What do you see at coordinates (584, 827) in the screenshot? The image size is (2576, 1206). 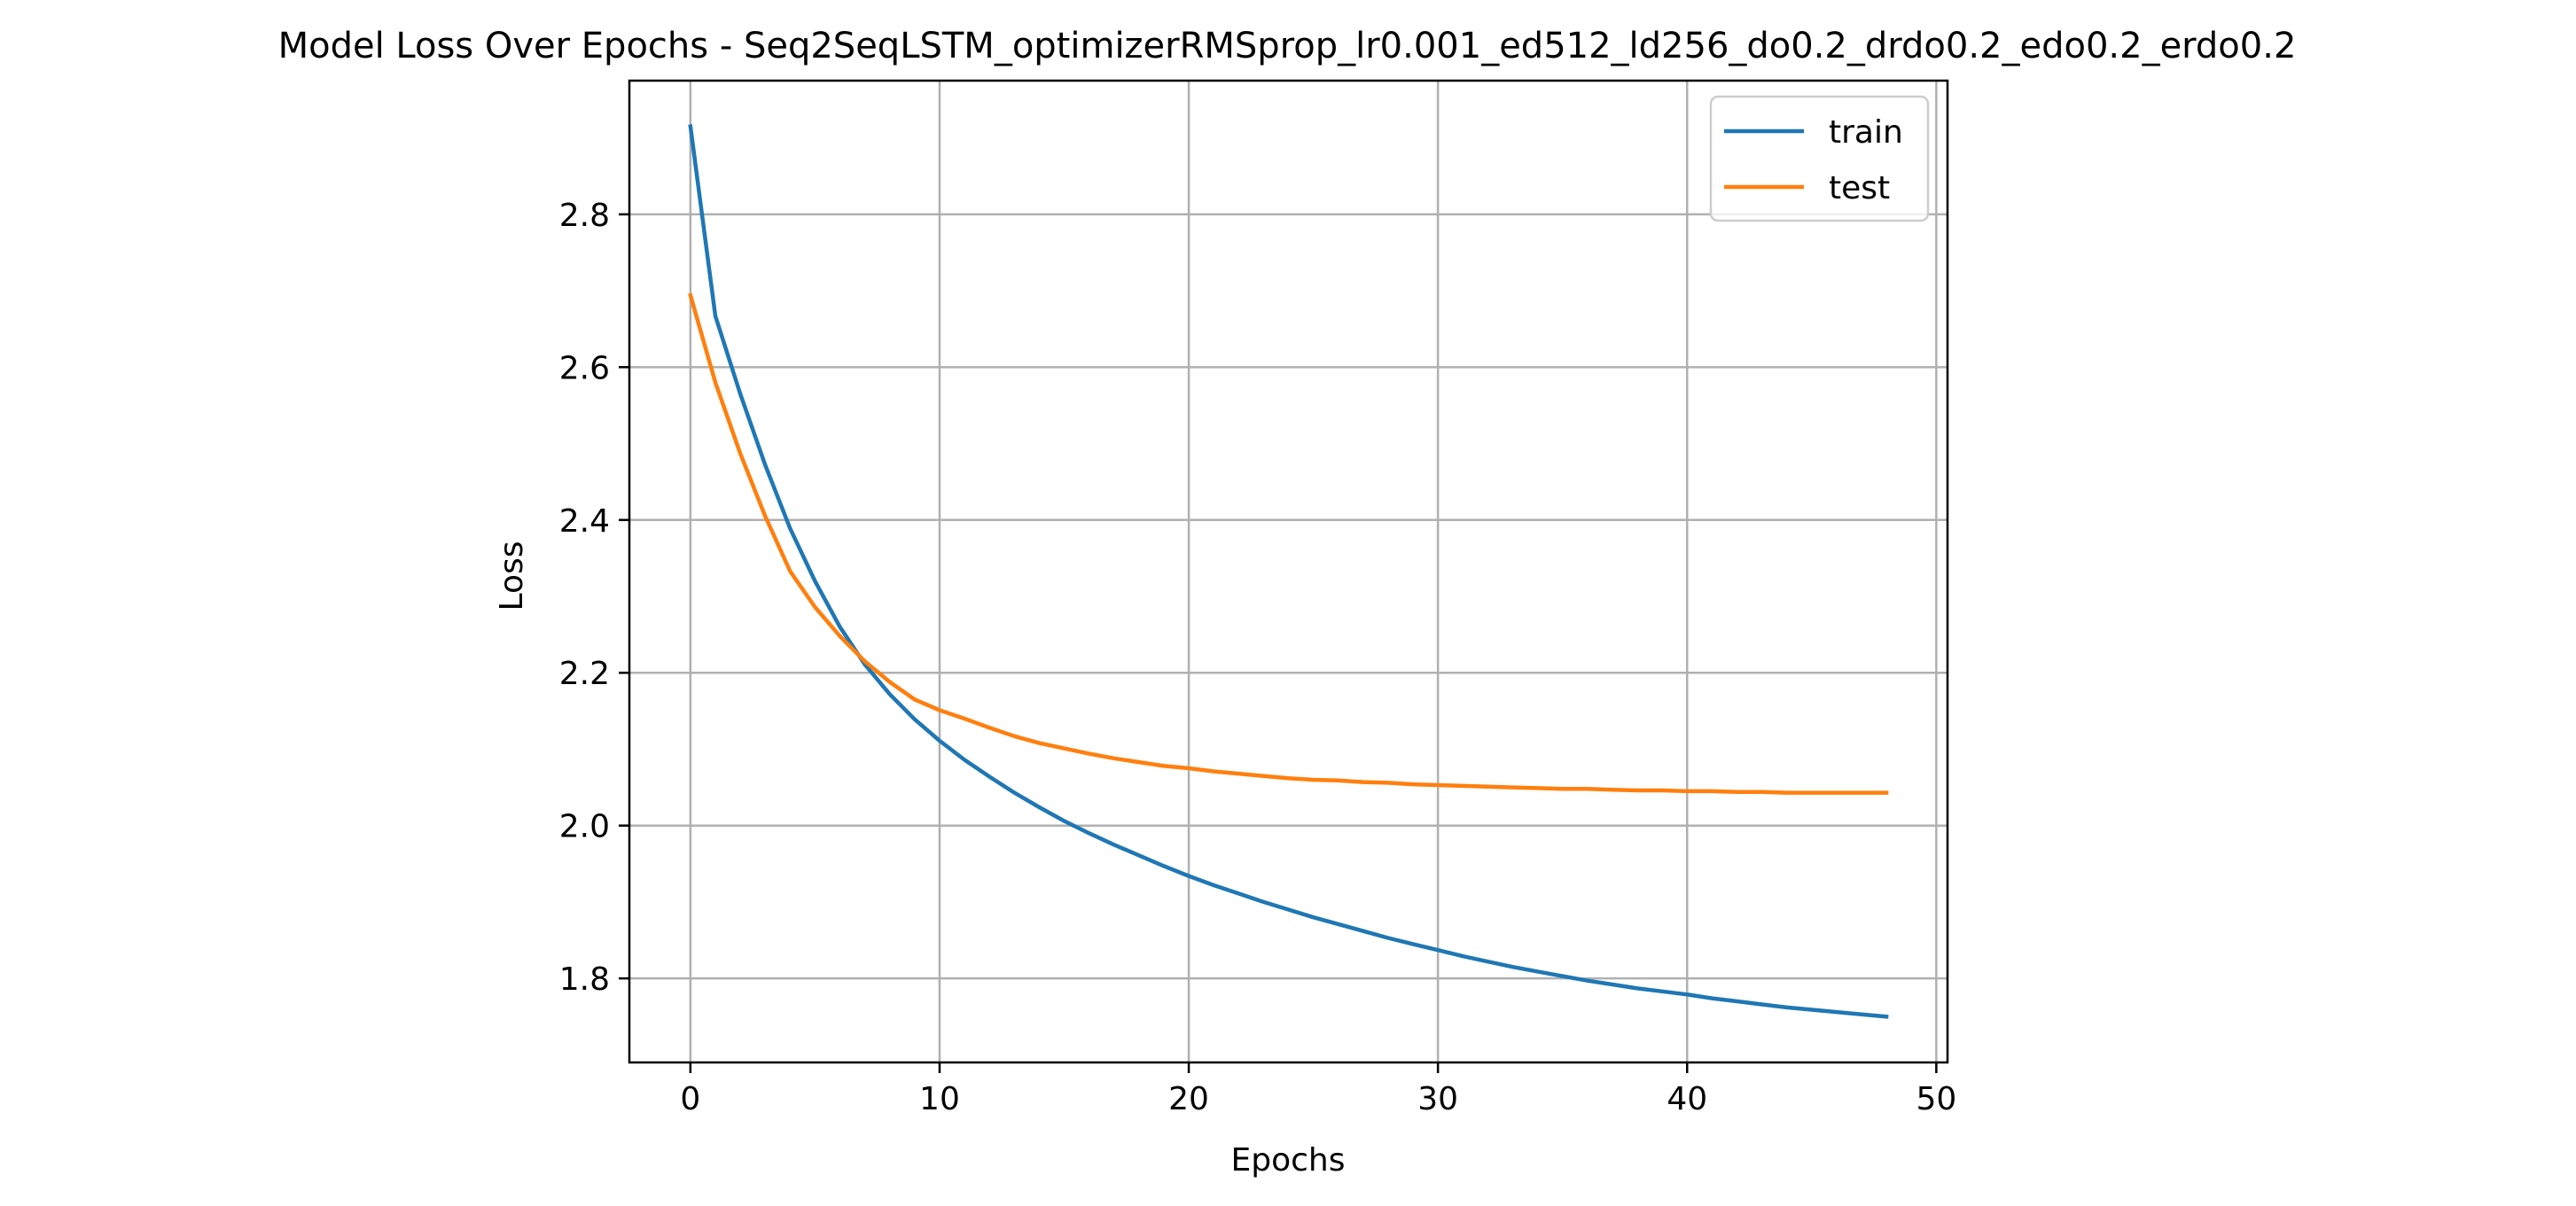 I see `y-tick-label: 2.0` at bounding box center [584, 827].